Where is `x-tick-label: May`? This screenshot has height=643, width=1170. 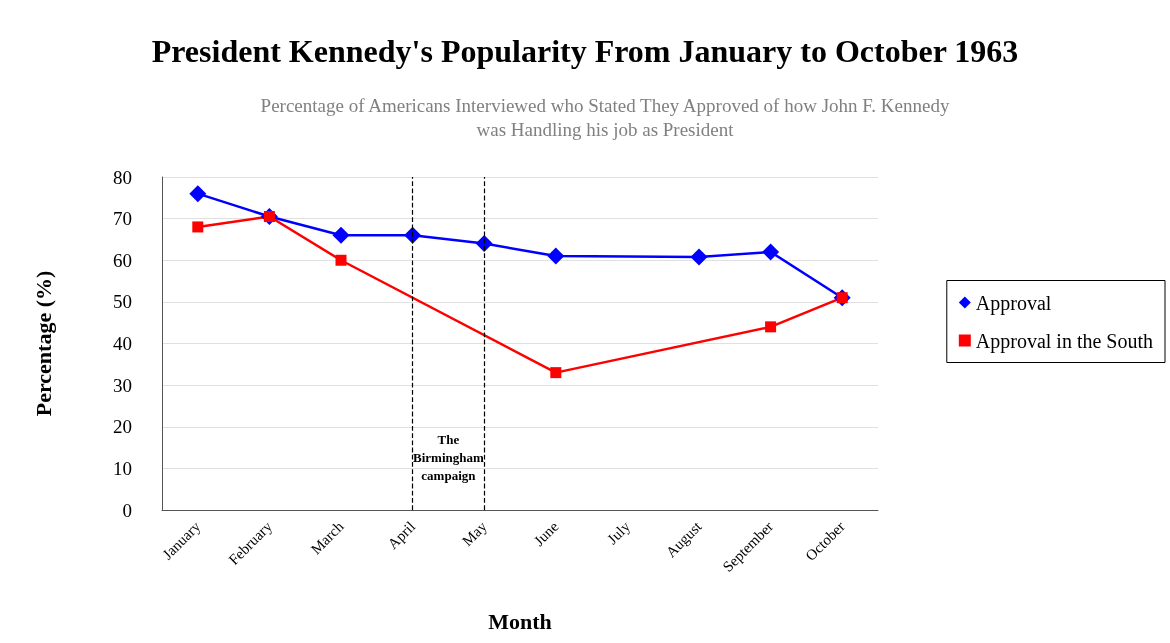
x-tick-label: May is located at coordinates (475, 533).